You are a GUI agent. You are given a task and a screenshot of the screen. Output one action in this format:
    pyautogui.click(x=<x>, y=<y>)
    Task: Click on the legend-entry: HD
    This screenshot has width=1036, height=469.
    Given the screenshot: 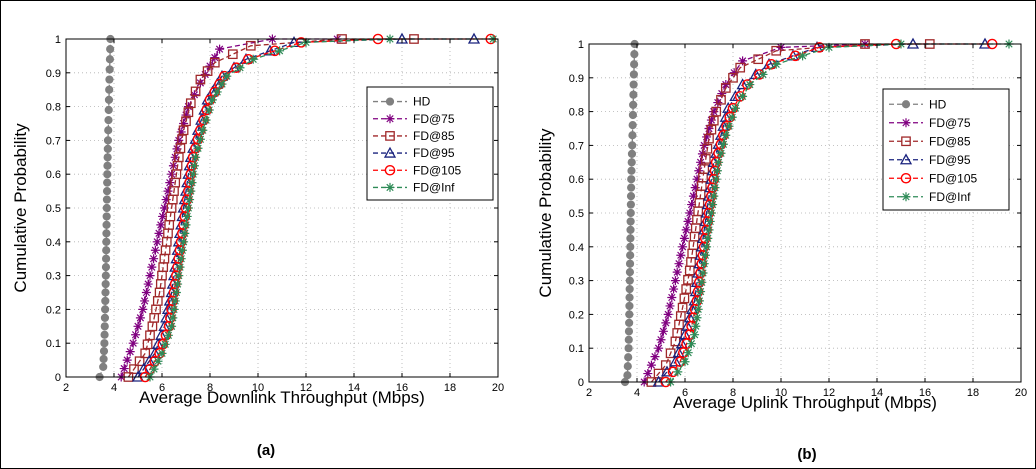 What is the action you would take?
    pyautogui.click(x=938, y=104)
    